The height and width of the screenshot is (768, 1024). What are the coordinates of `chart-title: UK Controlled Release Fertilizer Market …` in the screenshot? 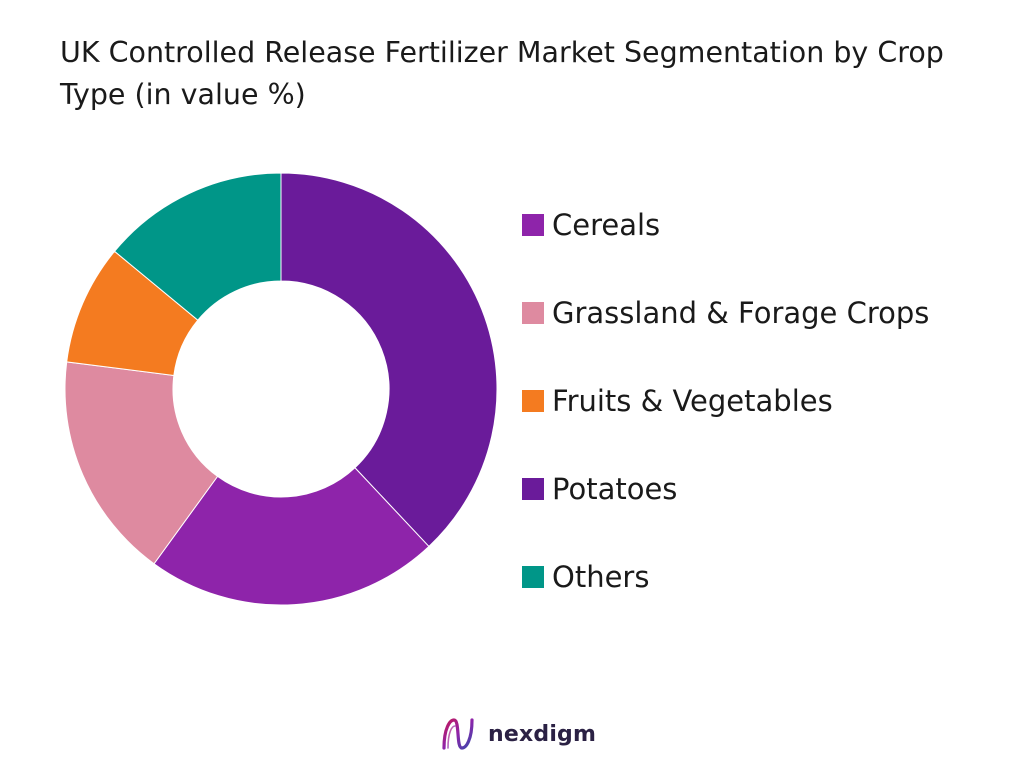 It's located at (502, 73).